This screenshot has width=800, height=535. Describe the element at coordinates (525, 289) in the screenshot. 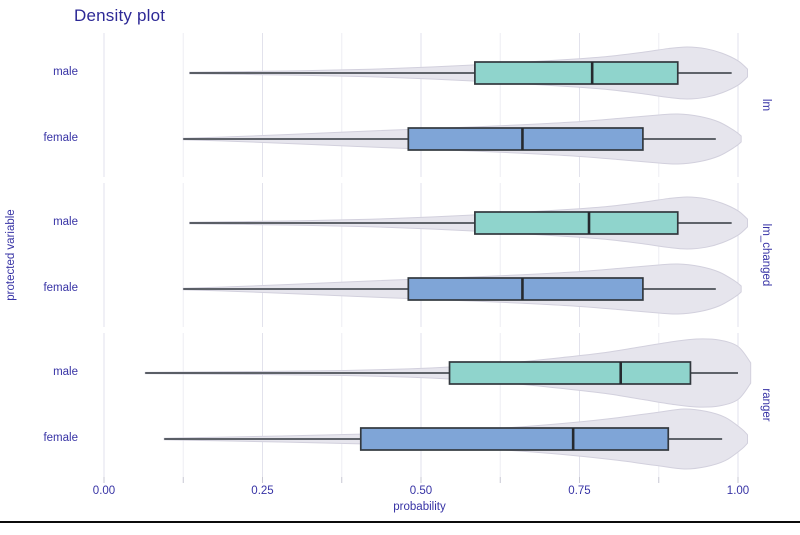

I see `box-lm_changed-female` at that location.